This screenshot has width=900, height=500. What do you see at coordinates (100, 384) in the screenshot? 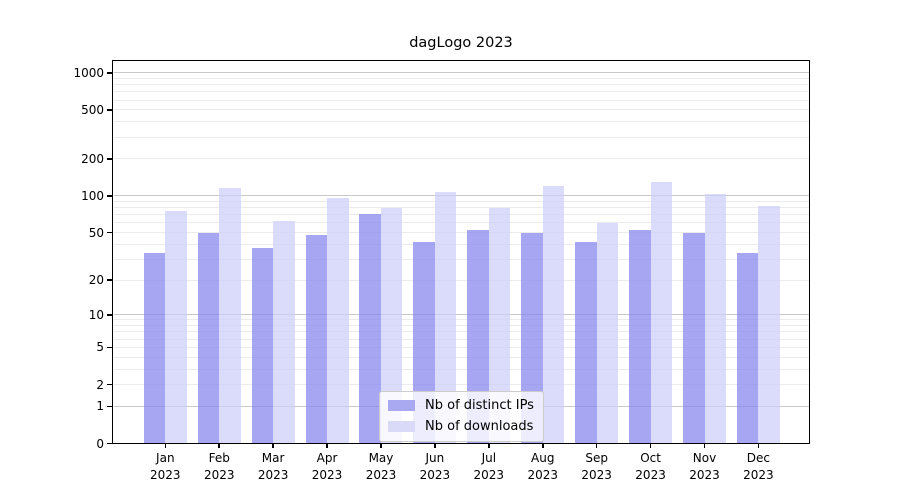
I see `y-tick-label: 2` at bounding box center [100, 384].